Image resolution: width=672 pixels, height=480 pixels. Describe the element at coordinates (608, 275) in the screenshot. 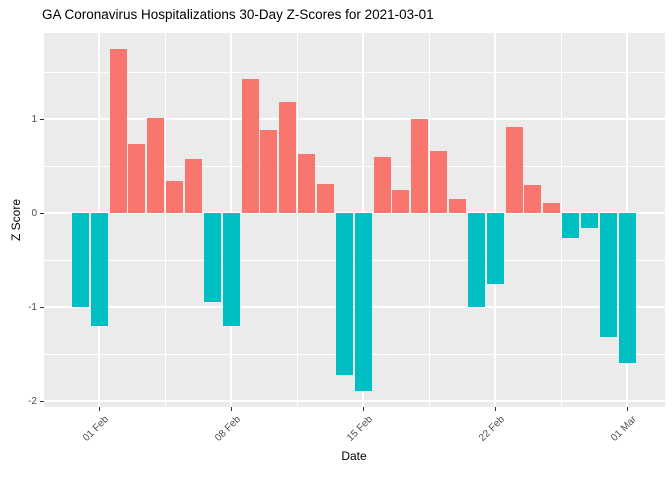

I see `bar-28-feb` at that location.